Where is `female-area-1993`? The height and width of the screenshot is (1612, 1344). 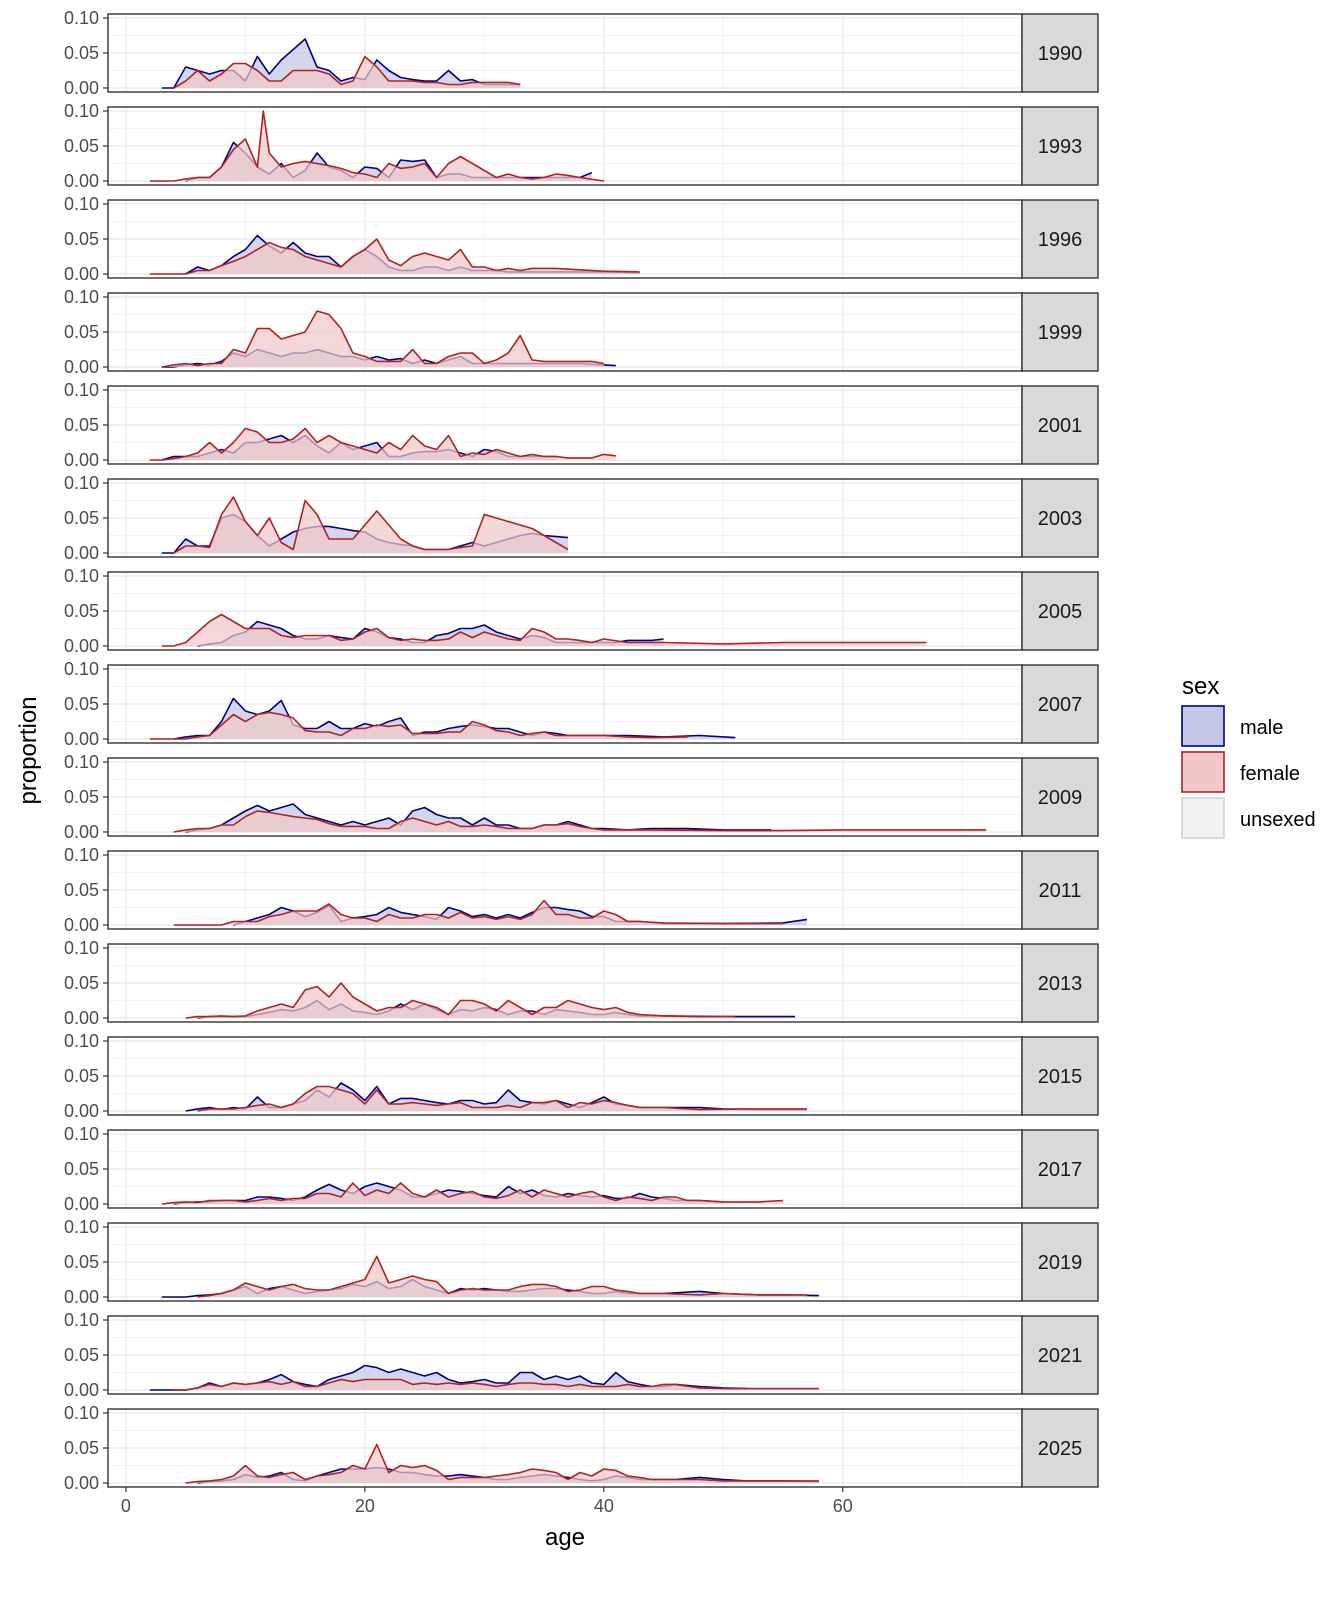
female-area-1993 is located at coordinates (376, 146).